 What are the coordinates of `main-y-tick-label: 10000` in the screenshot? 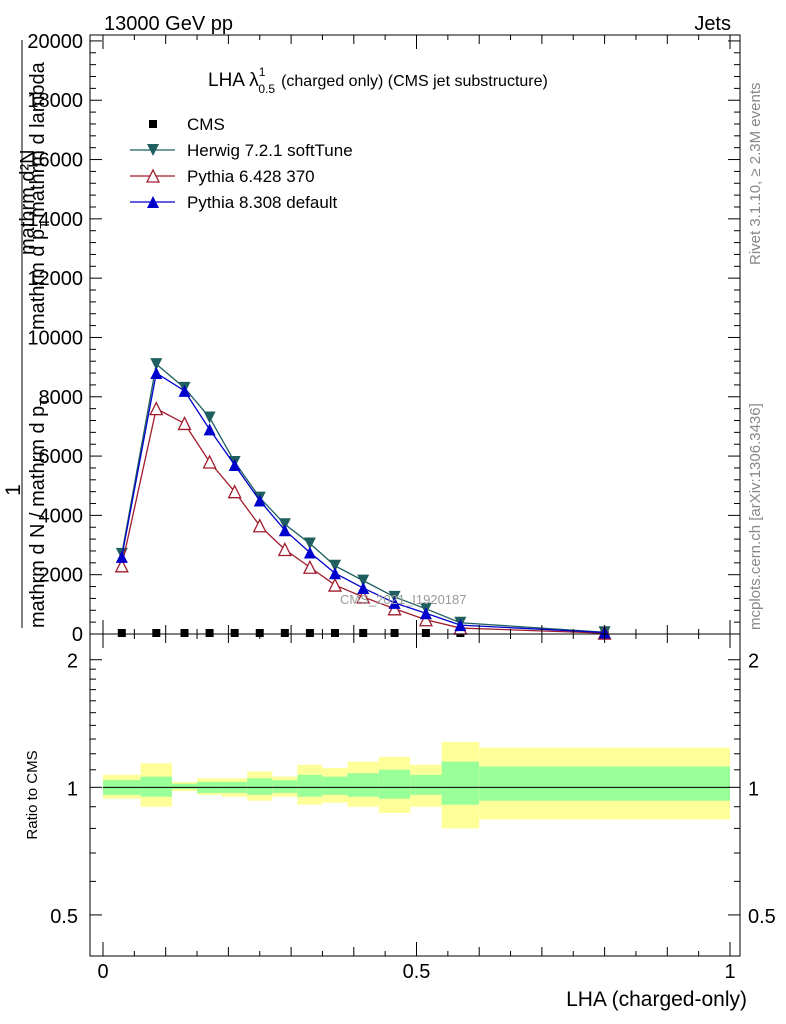 It's located at (55, 338).